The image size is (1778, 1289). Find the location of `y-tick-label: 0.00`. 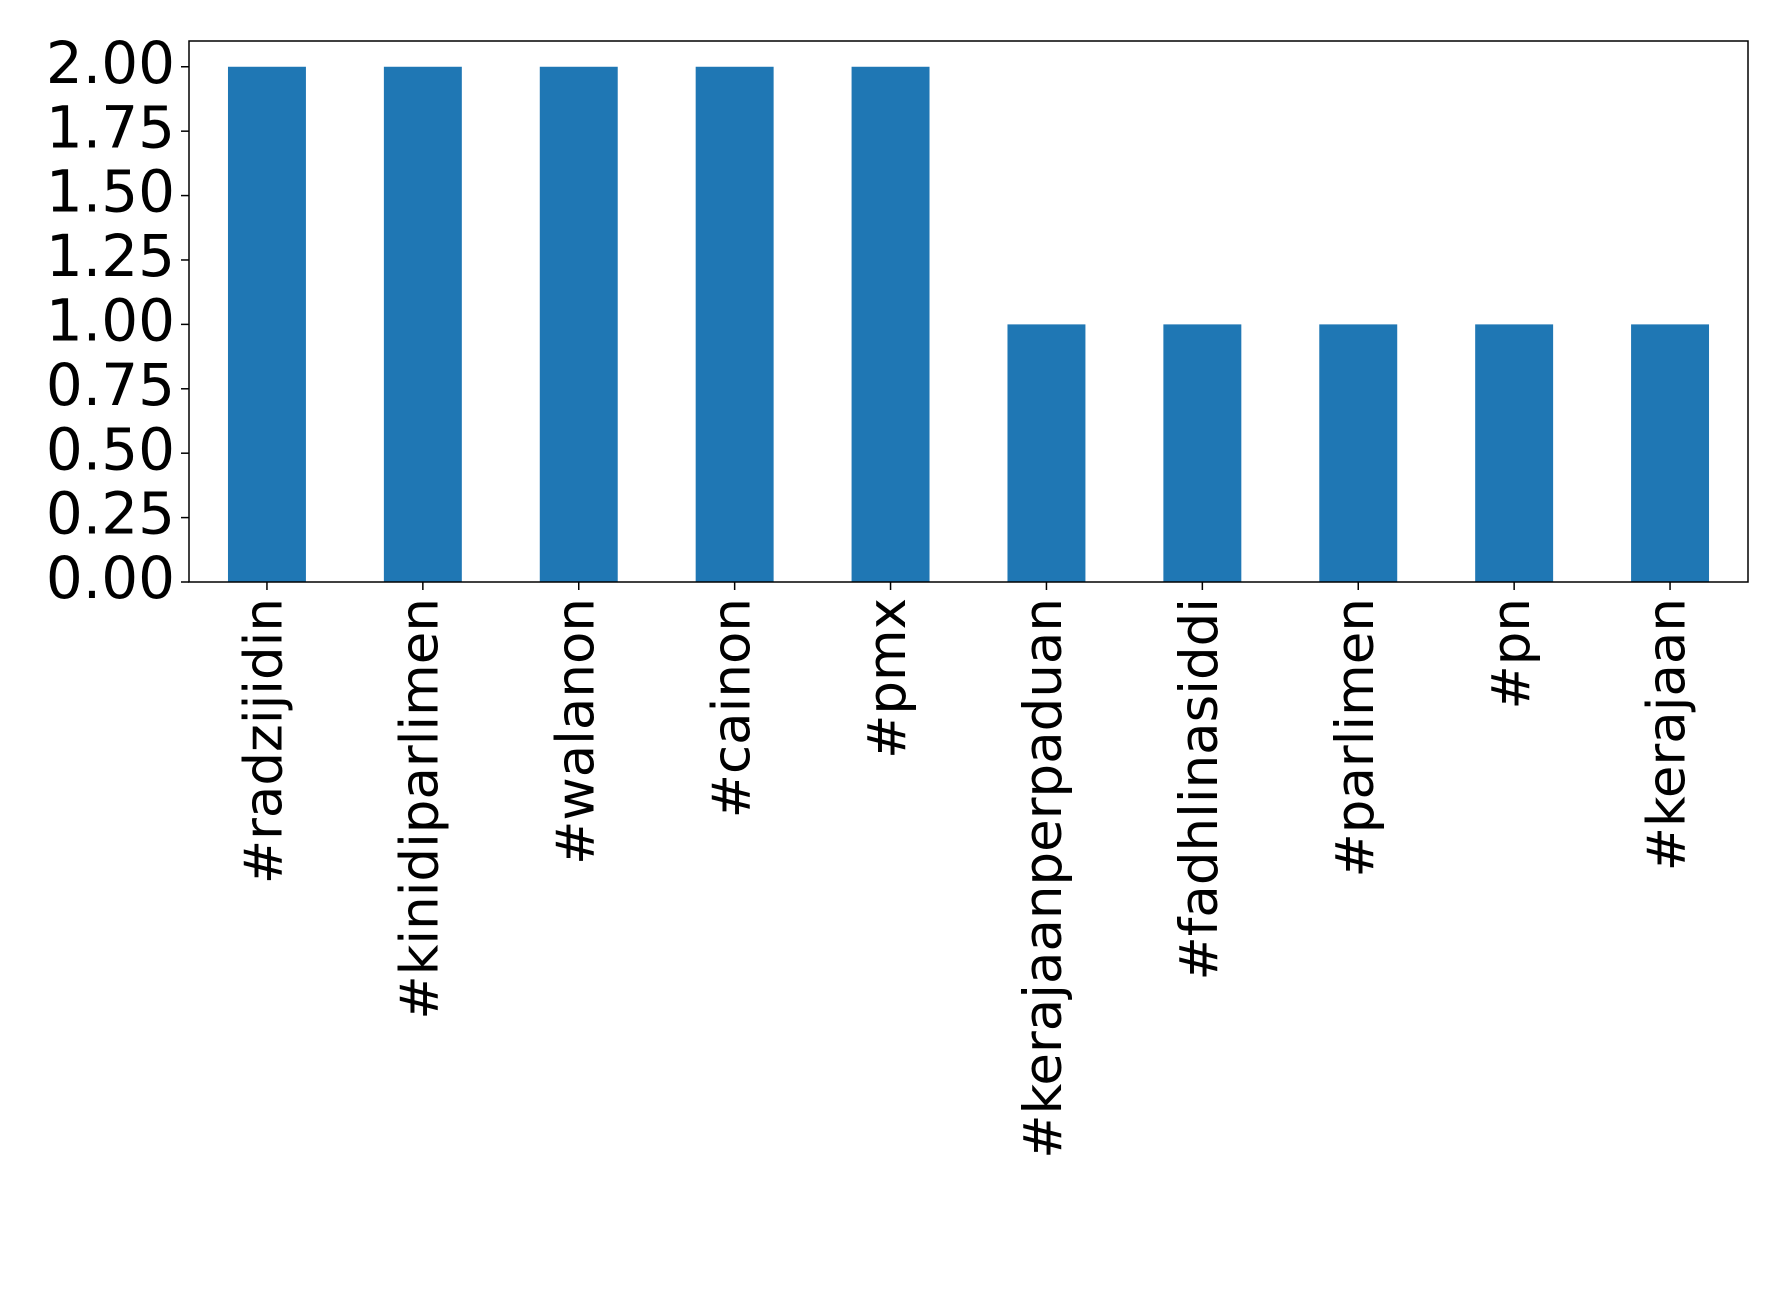

y-tick-label: 0.00 is located at coordinates (110, 578).